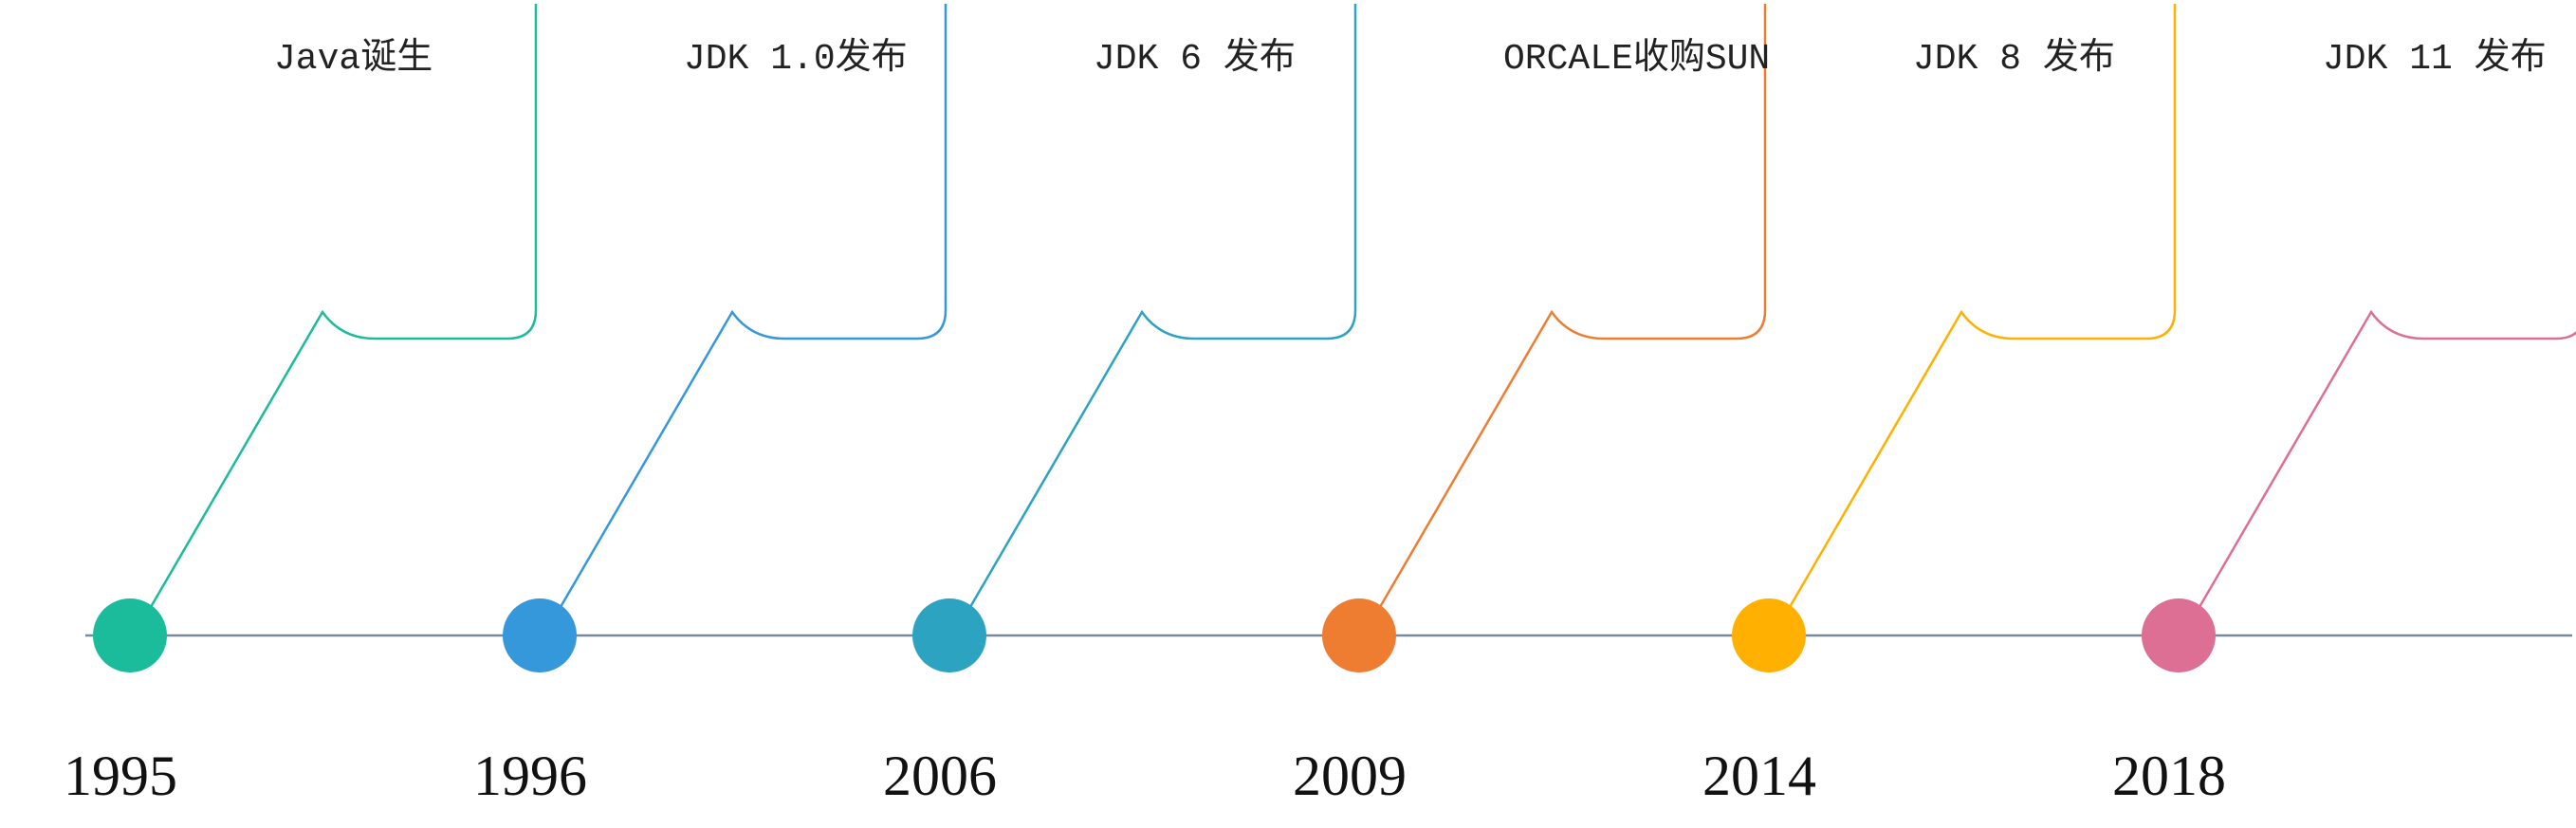 This screenshot has width=2576, height=828. I want to click on event-label: JDK 6 发布, so click(1195, 58).